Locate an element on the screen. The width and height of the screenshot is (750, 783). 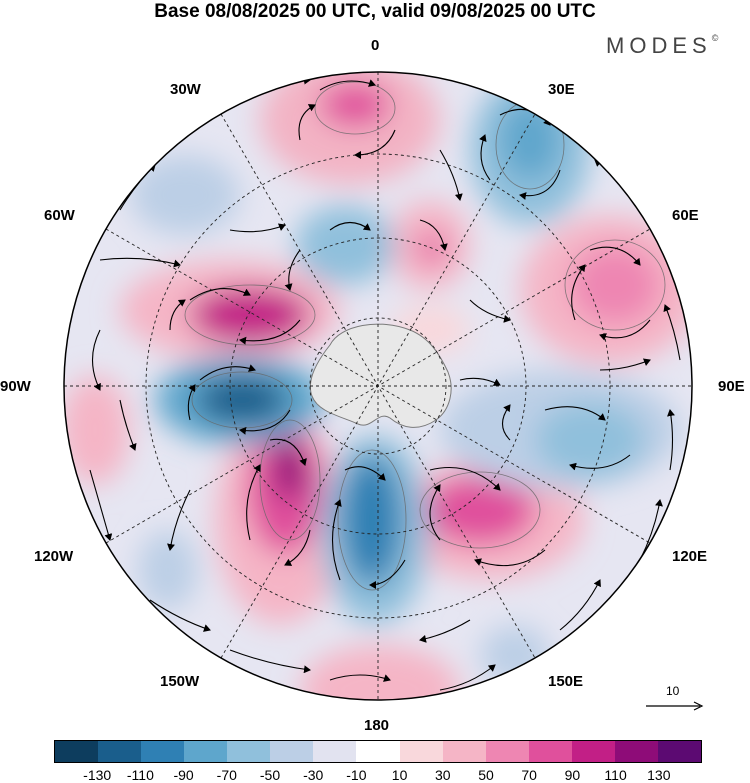
lon-label-90w: 90W is located at coordinates (15, 386).